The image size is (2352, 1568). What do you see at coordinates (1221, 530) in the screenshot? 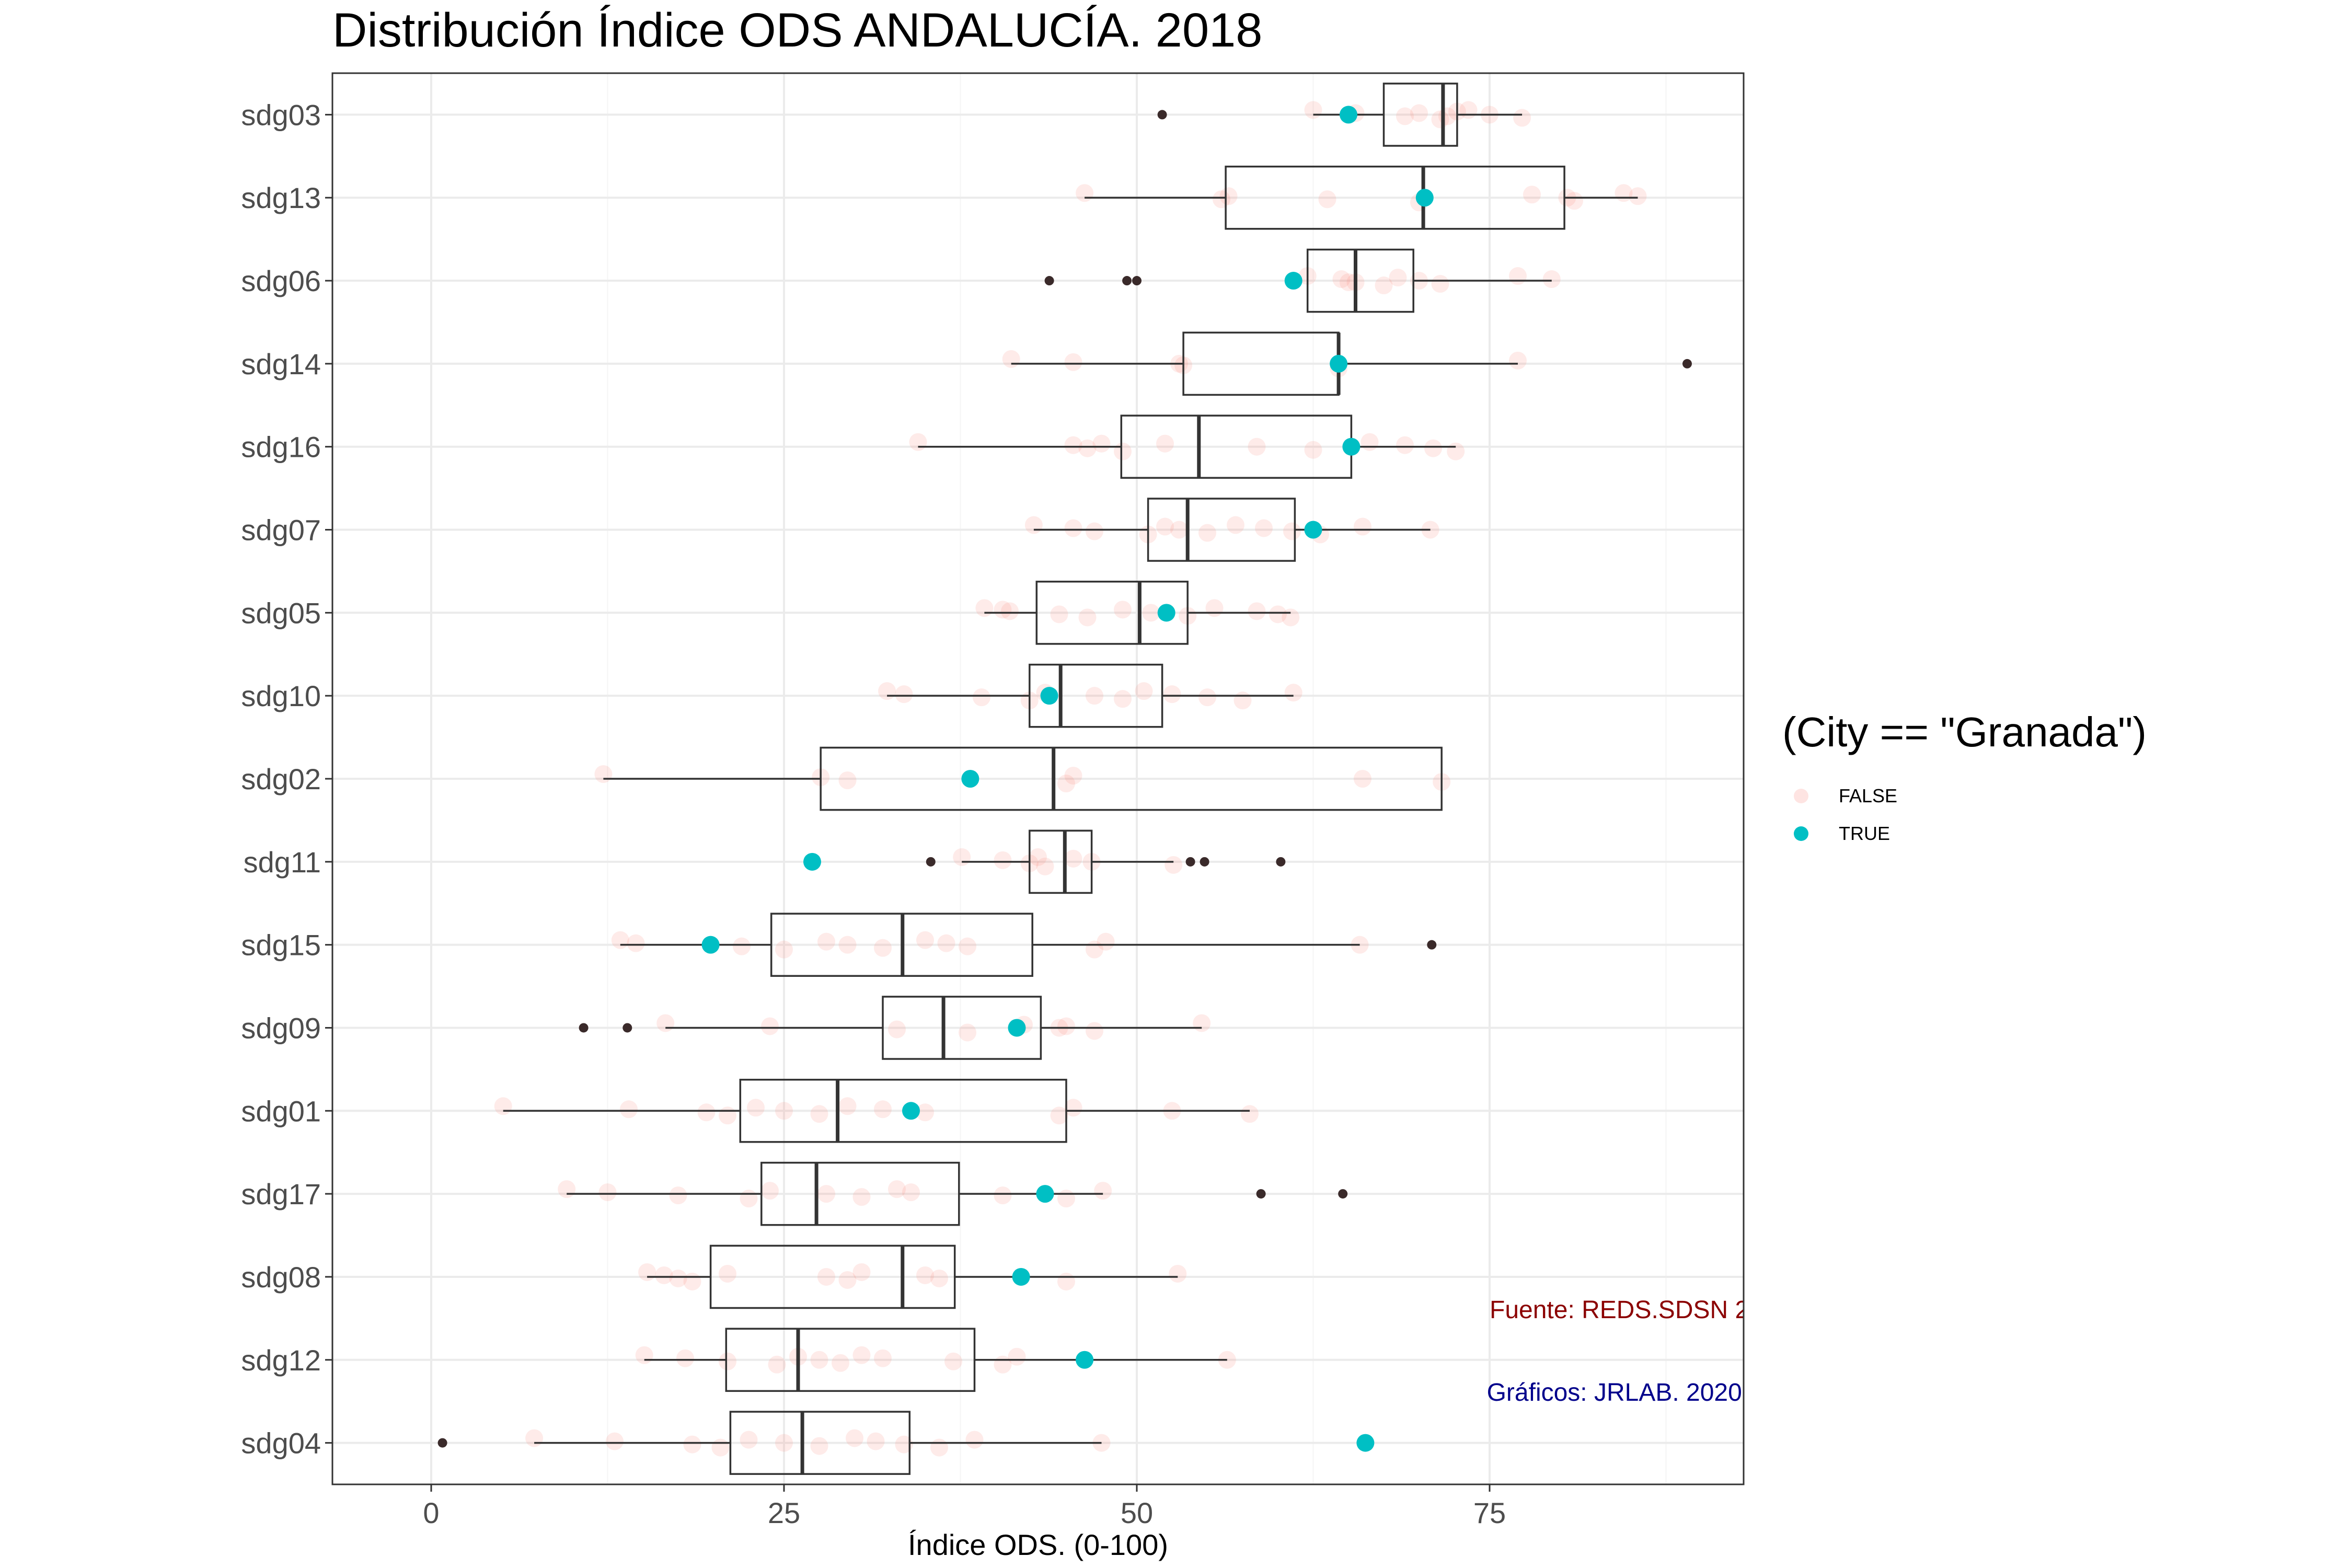
I see `box-sdg07` at bounding box center [1221, 530].